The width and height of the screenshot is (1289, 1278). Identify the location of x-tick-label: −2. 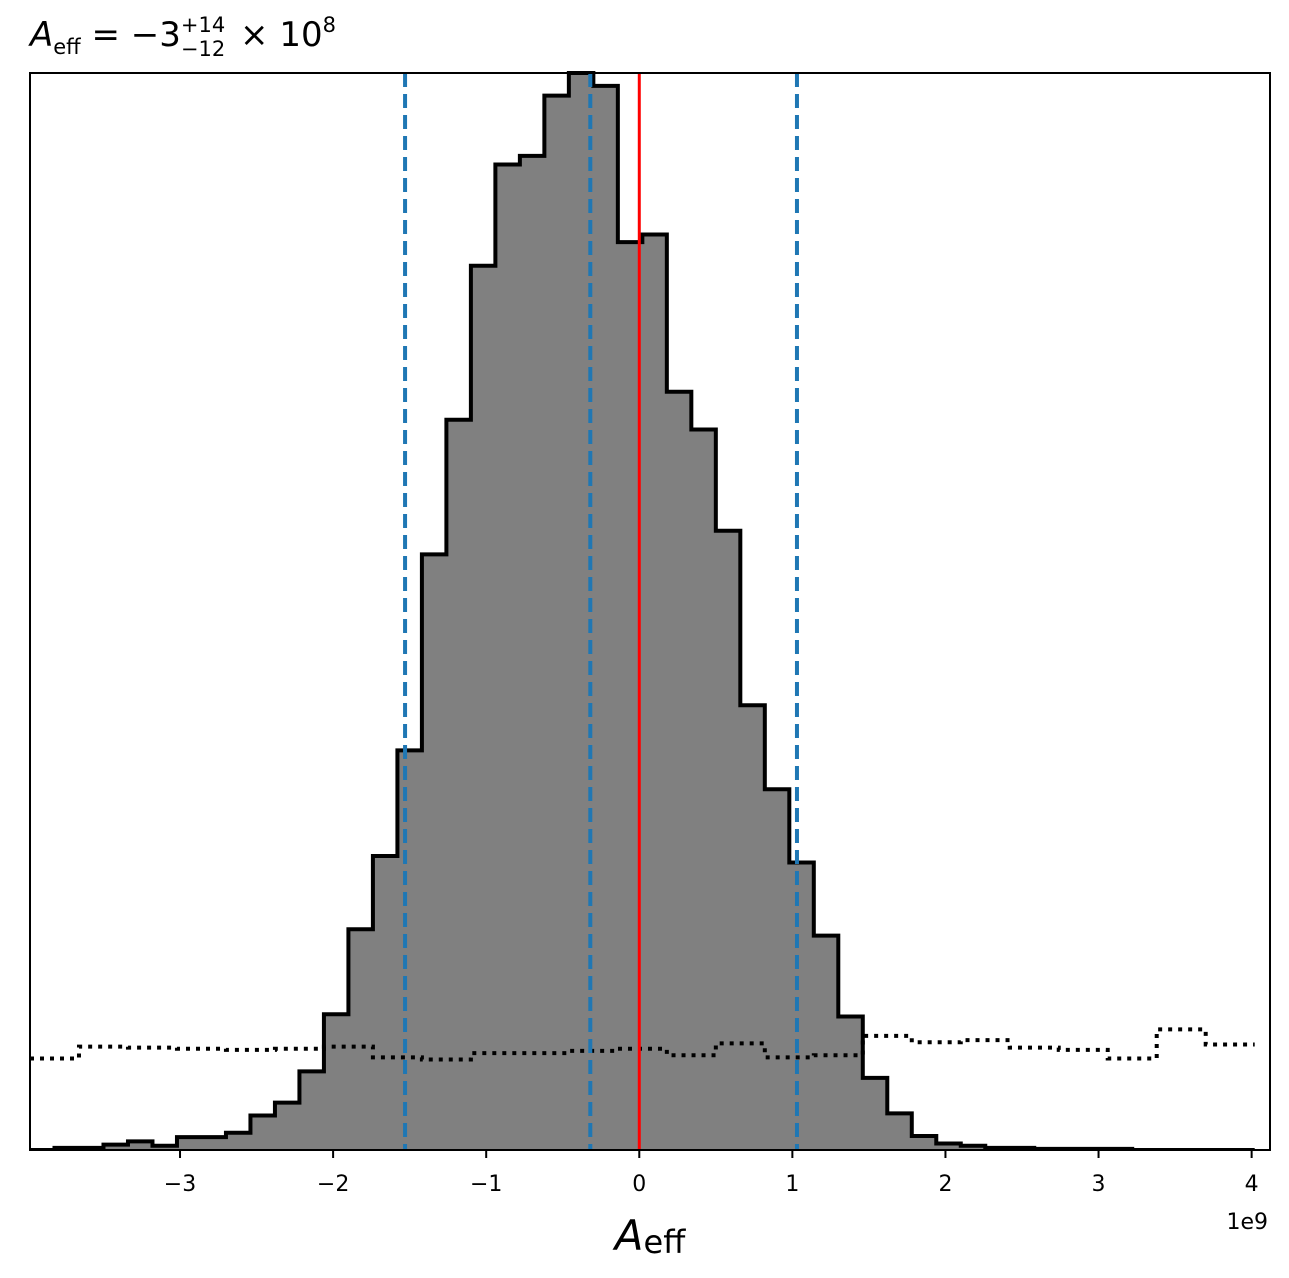
(333, 1184).